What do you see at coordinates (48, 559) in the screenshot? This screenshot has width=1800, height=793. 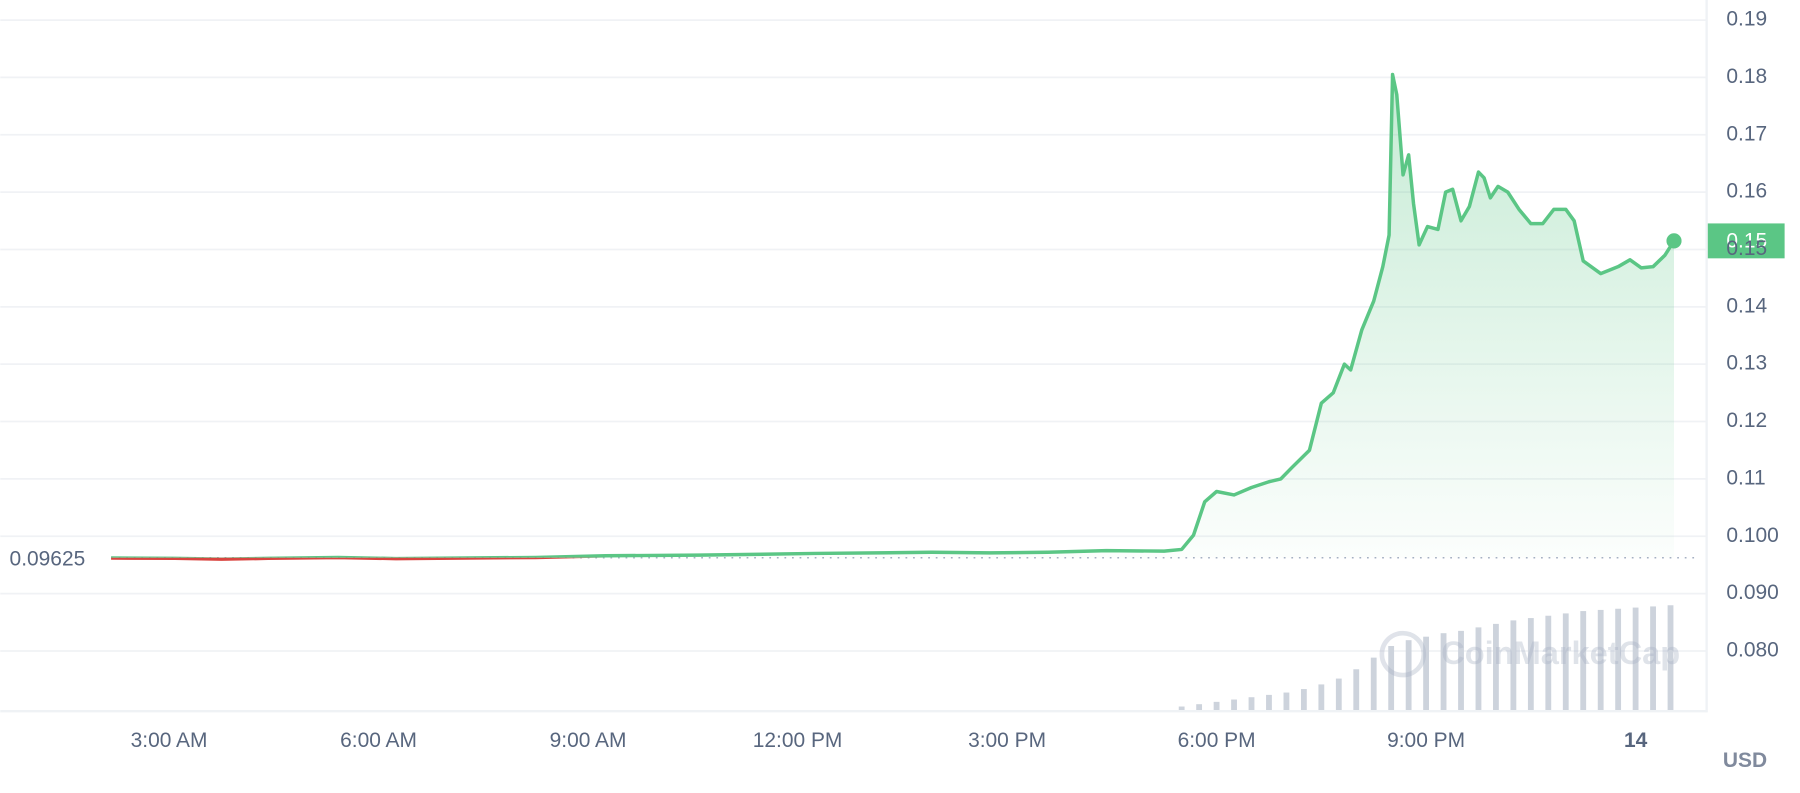 I see `baseline-label: 0.09625` at bounding box center [48, 559].